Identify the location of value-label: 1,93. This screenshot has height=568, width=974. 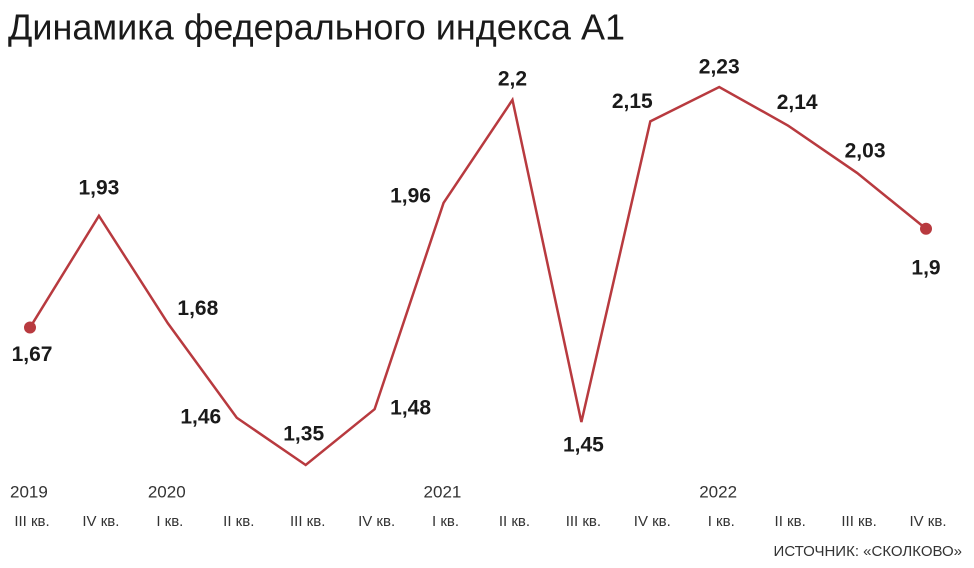
(98, 187).